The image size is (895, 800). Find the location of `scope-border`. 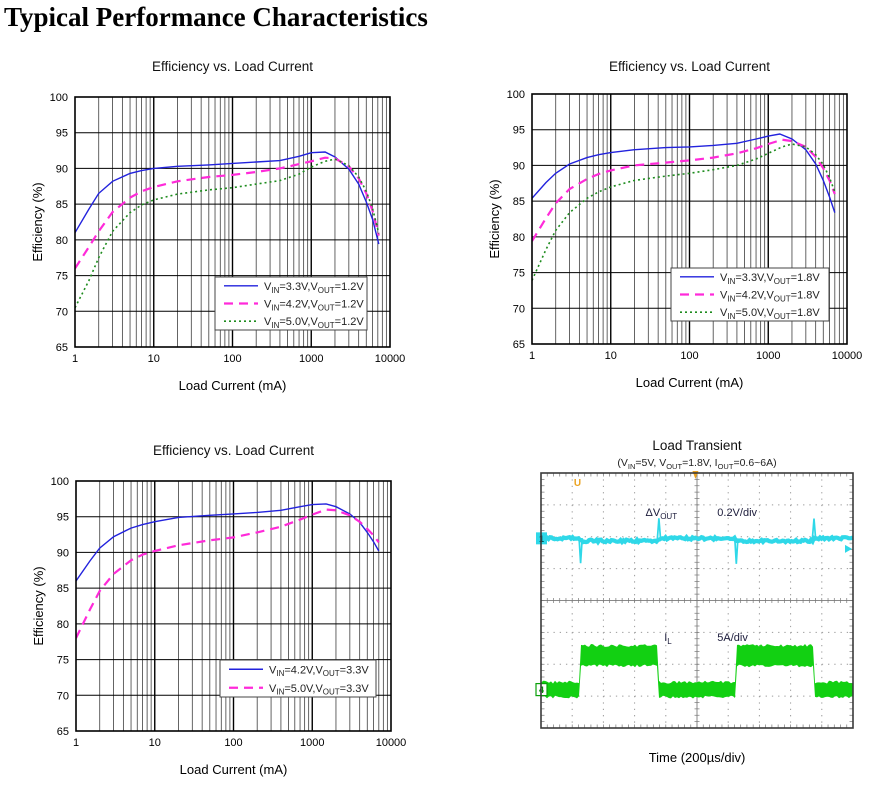

scope-border is located at coordinates (697, 600).